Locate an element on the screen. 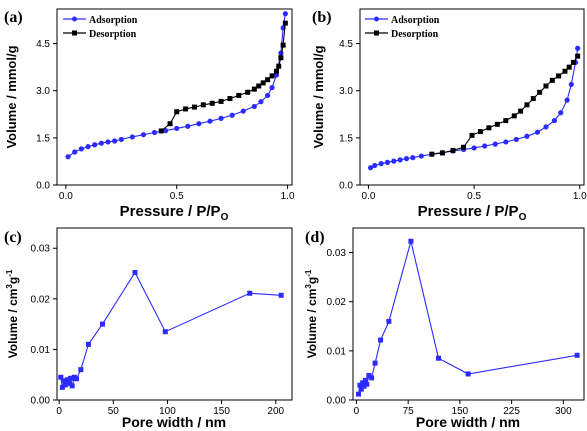 Image resolution: width=587 pixels, height=431 pixels. ticks-a is located at coordinates (171, 116).